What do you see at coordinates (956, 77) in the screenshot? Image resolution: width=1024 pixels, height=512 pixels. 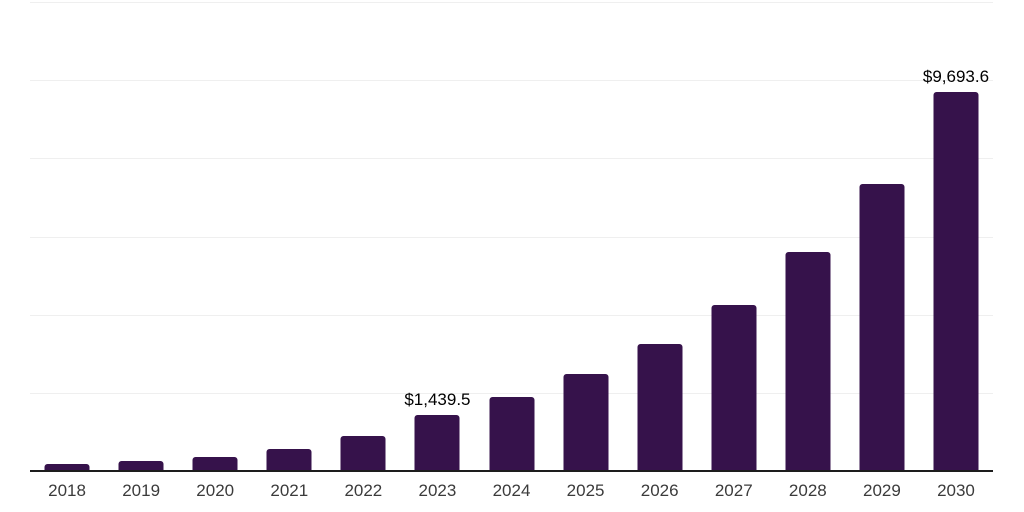 I see `data-label-2030: $9,693.6` at bounding box center [956, 77].